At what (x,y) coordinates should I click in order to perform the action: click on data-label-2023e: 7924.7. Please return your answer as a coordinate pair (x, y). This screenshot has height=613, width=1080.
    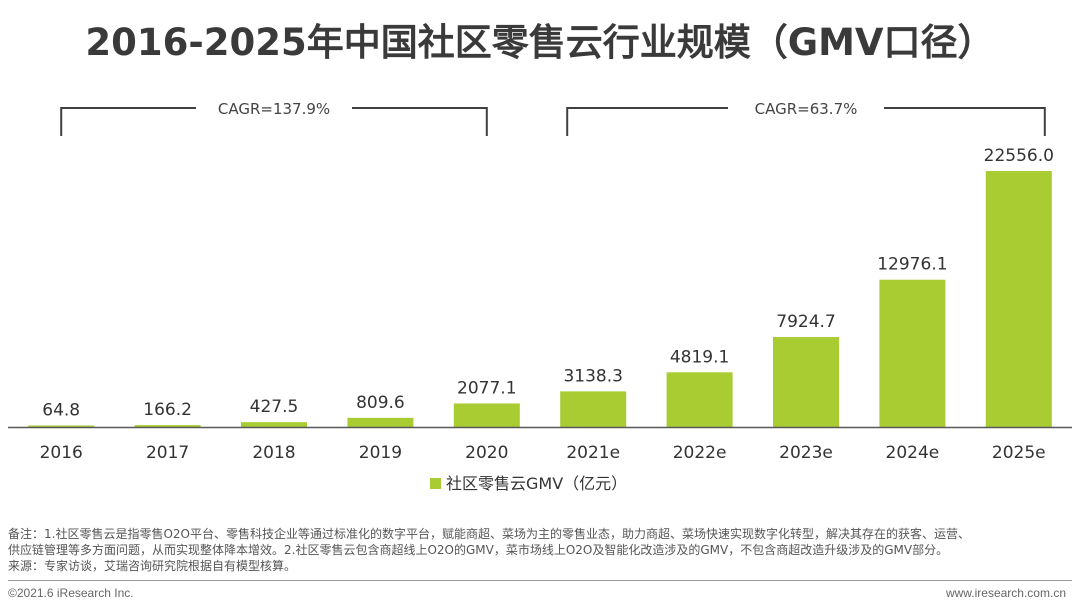
    Looking at the image, I should click on (805, 322).